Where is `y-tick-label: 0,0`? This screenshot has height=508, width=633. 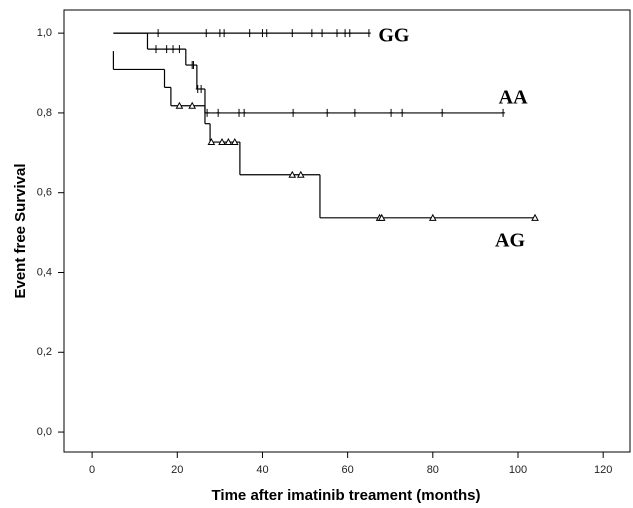 y-tick-label: 0,0 is located at coordinates (44, 432).